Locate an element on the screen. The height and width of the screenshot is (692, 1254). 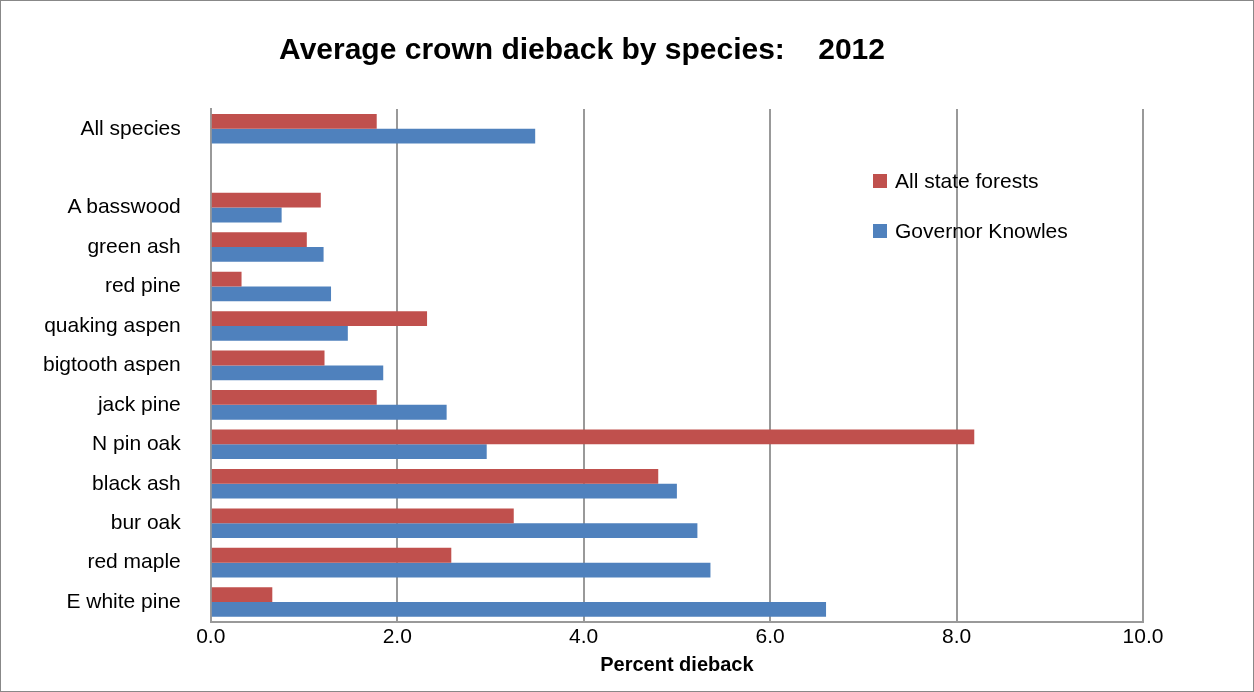
y-tick-label: quaking aspen is located at coordinates (112, 324).